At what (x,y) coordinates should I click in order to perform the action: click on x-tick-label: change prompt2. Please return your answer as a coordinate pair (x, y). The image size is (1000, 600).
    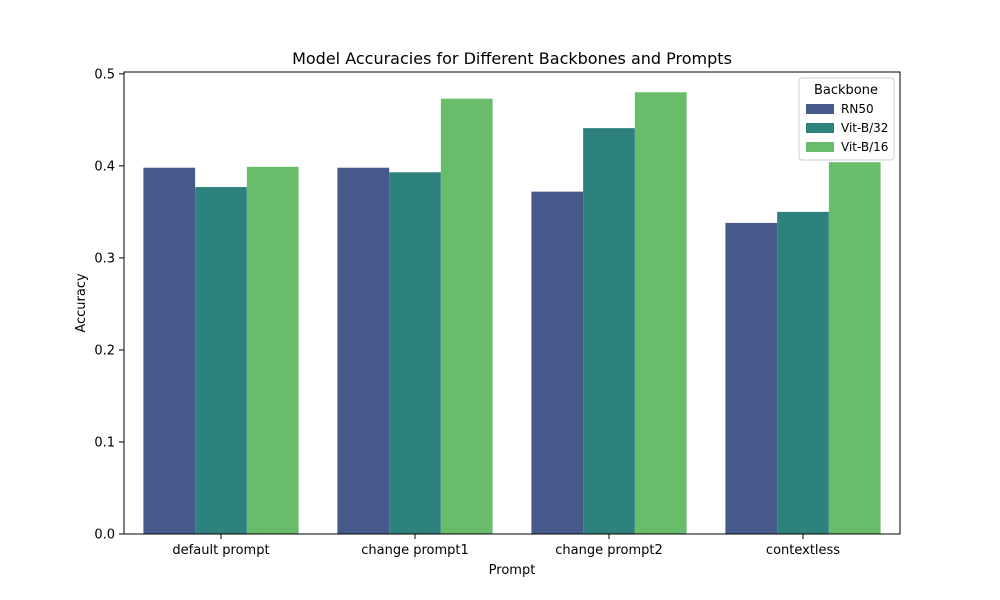
    Looking at the image, I should click on (609, 550).